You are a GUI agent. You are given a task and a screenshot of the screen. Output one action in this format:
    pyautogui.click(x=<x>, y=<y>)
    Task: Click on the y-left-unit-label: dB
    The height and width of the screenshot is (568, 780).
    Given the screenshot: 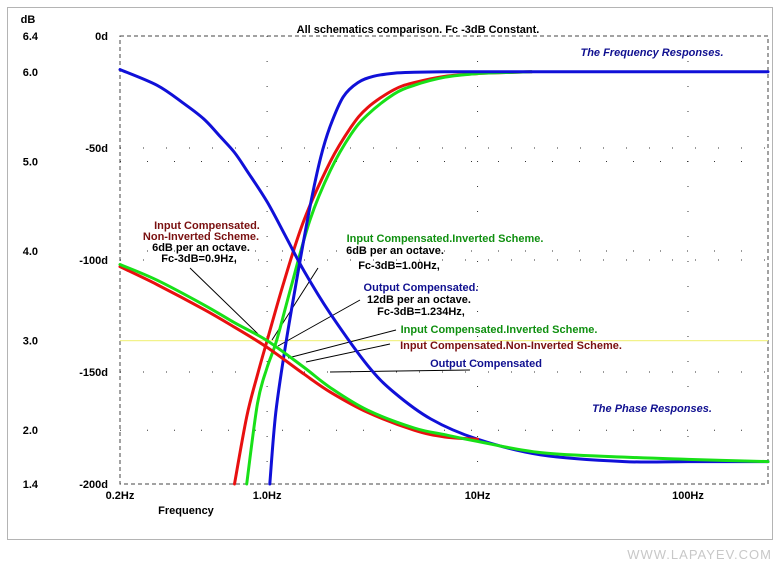 What is the action you would take?
    pyautogui.click(x=28, y=20)
    